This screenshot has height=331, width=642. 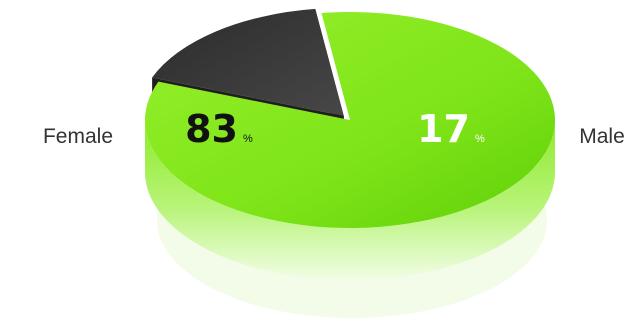 What do you see at coordinates (248, 62) in the screenshot?
I see `pie-slice-male` at bounding box center [248, 62].